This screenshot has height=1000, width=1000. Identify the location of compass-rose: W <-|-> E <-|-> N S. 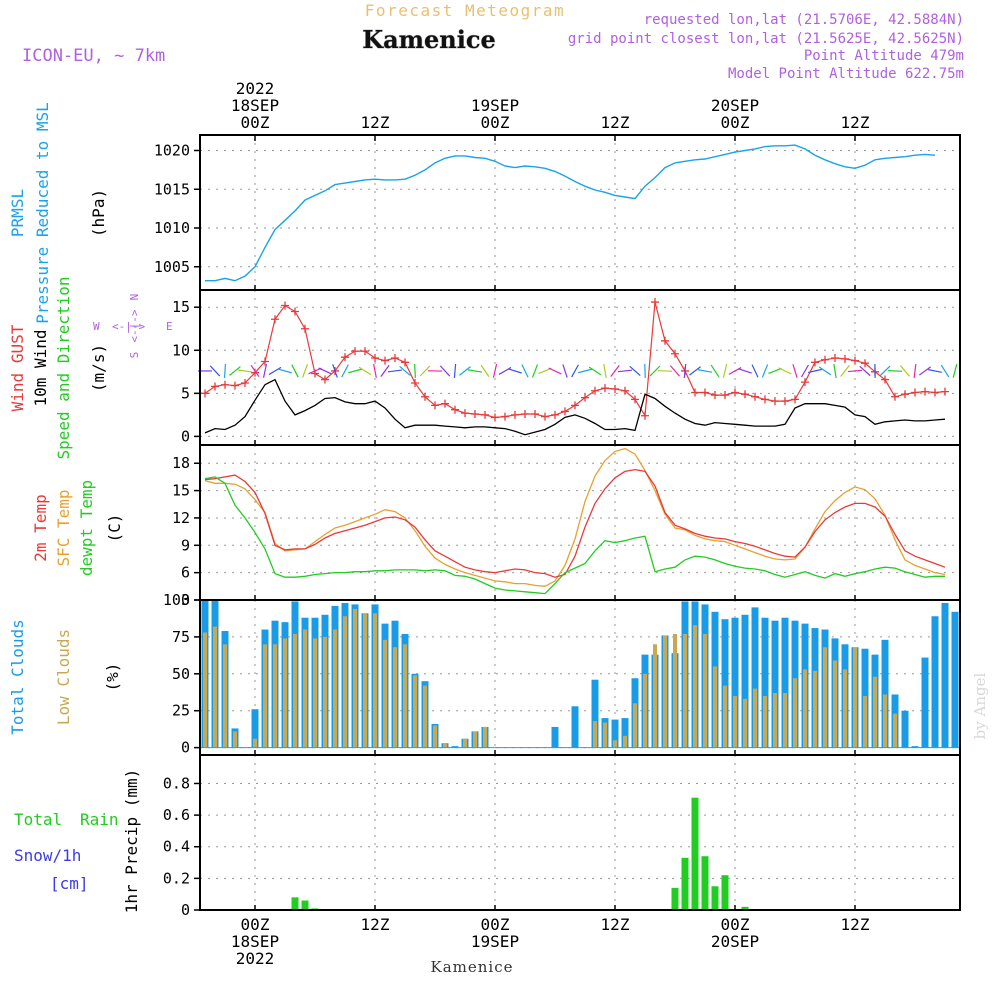
(133, 326).